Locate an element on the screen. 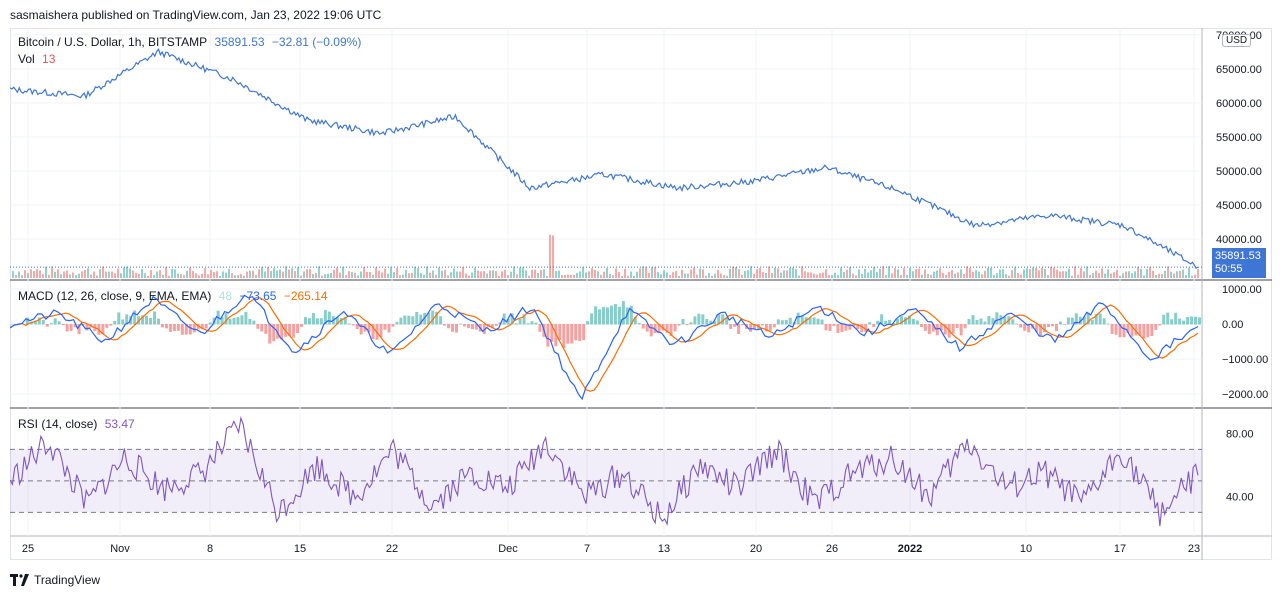 The height and width of the screenshot is (598, 1280). footer-brand: TradingView is located at coordinates (67, 580).